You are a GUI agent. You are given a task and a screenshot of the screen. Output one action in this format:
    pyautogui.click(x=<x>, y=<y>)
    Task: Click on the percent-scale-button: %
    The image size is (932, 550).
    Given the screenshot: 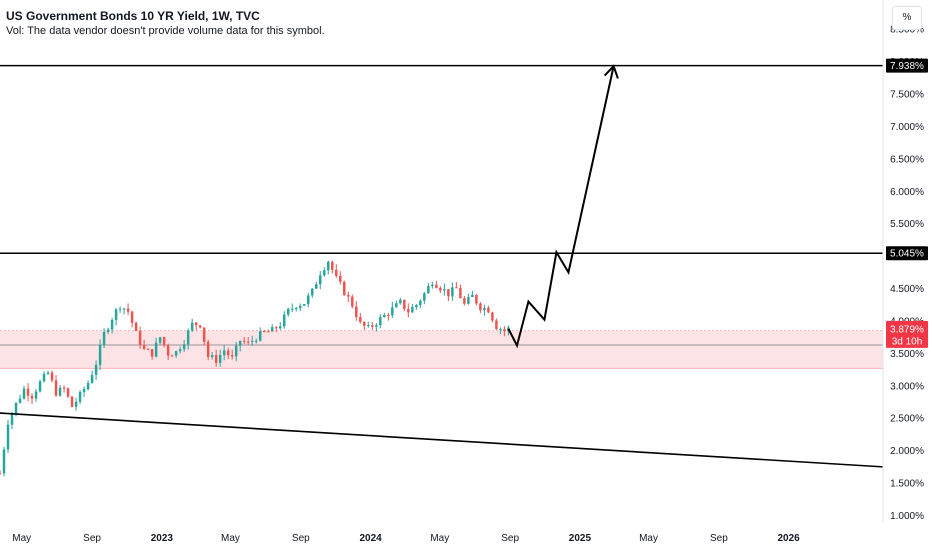 What is the action you would take?
    pyautogui.click(x=907, y=18)
    